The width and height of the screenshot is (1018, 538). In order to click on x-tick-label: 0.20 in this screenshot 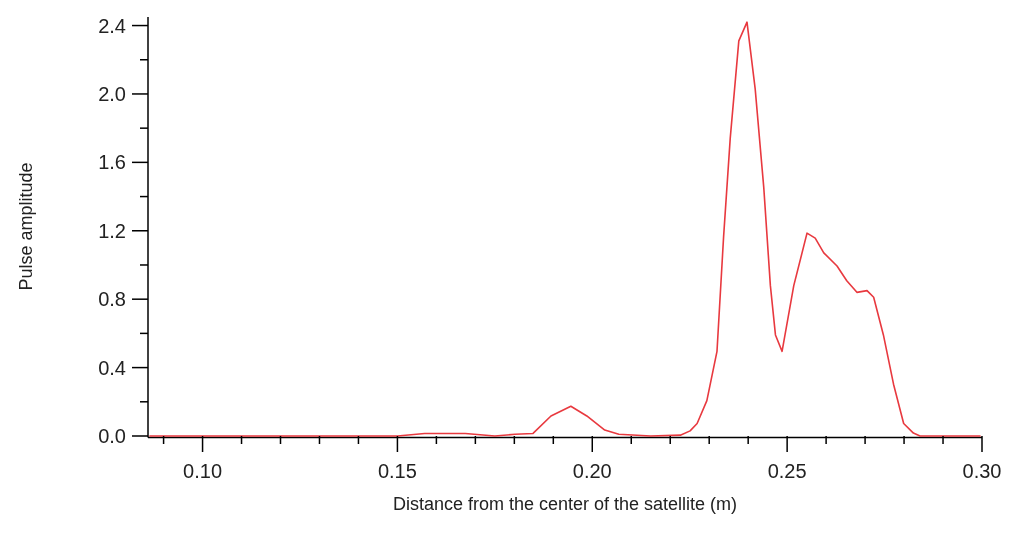, I will do `click(592, 471)`.